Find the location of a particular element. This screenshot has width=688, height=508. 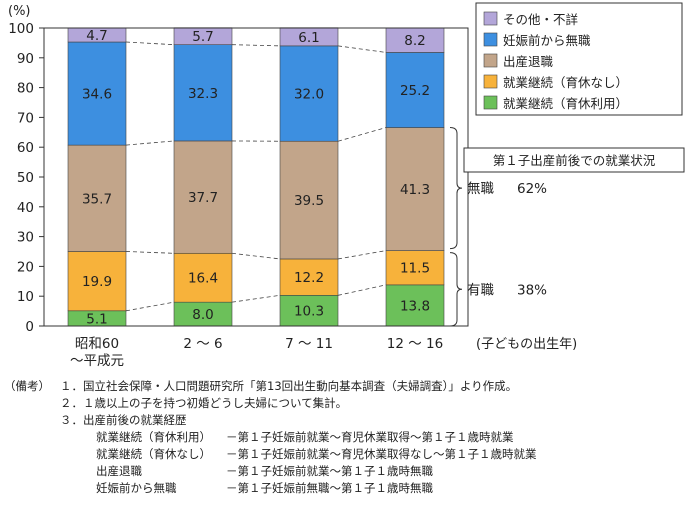

data-label: 11.5 is located at coordinates (415, 269).